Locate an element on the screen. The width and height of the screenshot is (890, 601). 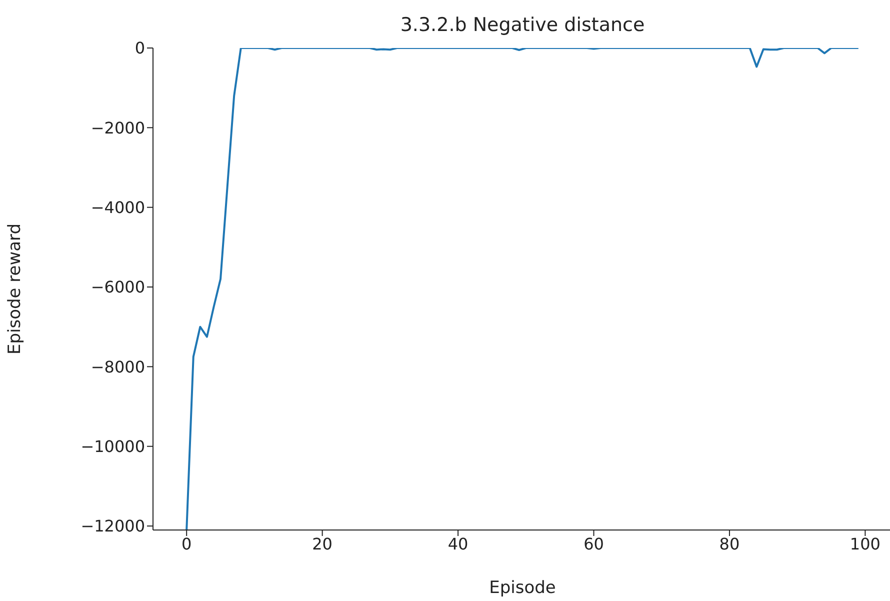
y-axis-title: Episode reward is located at coordinates (15, 289).